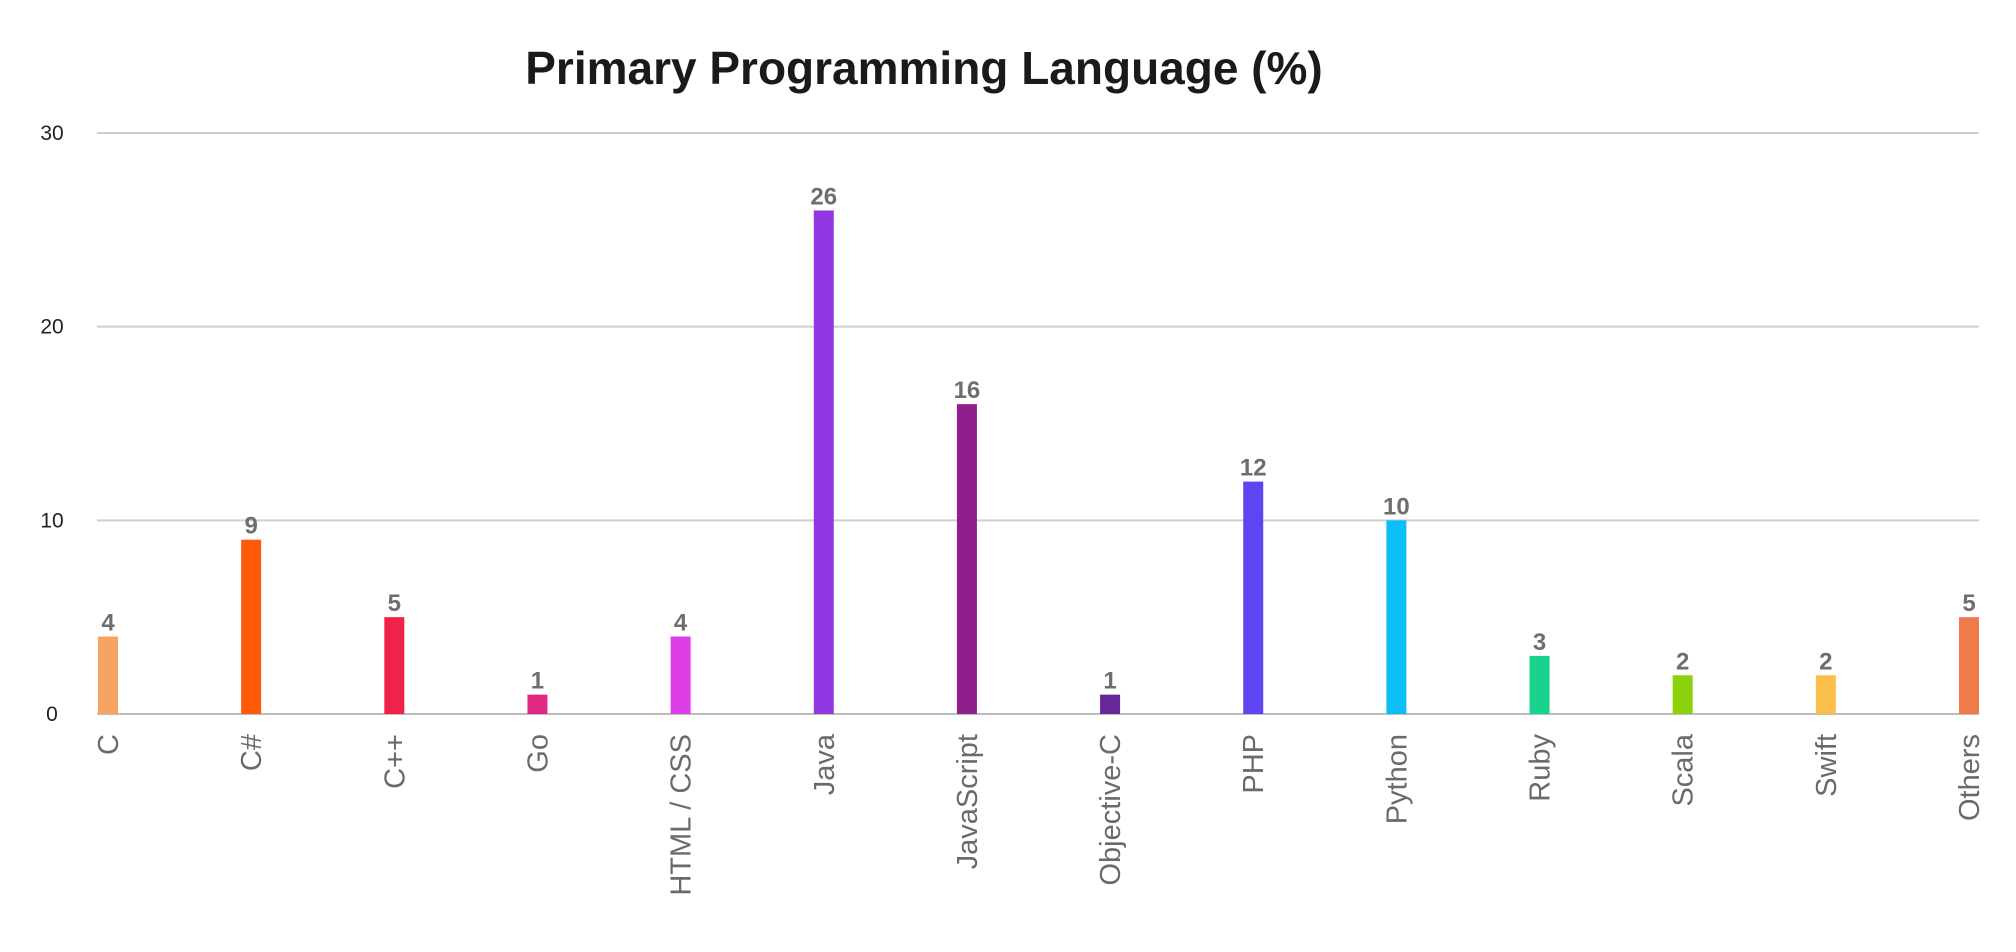 The image size is (2016, 952). Describe the element at coordinates (1254, 764) in the screenshot. I see `x-tick-label: PHP` at that location.